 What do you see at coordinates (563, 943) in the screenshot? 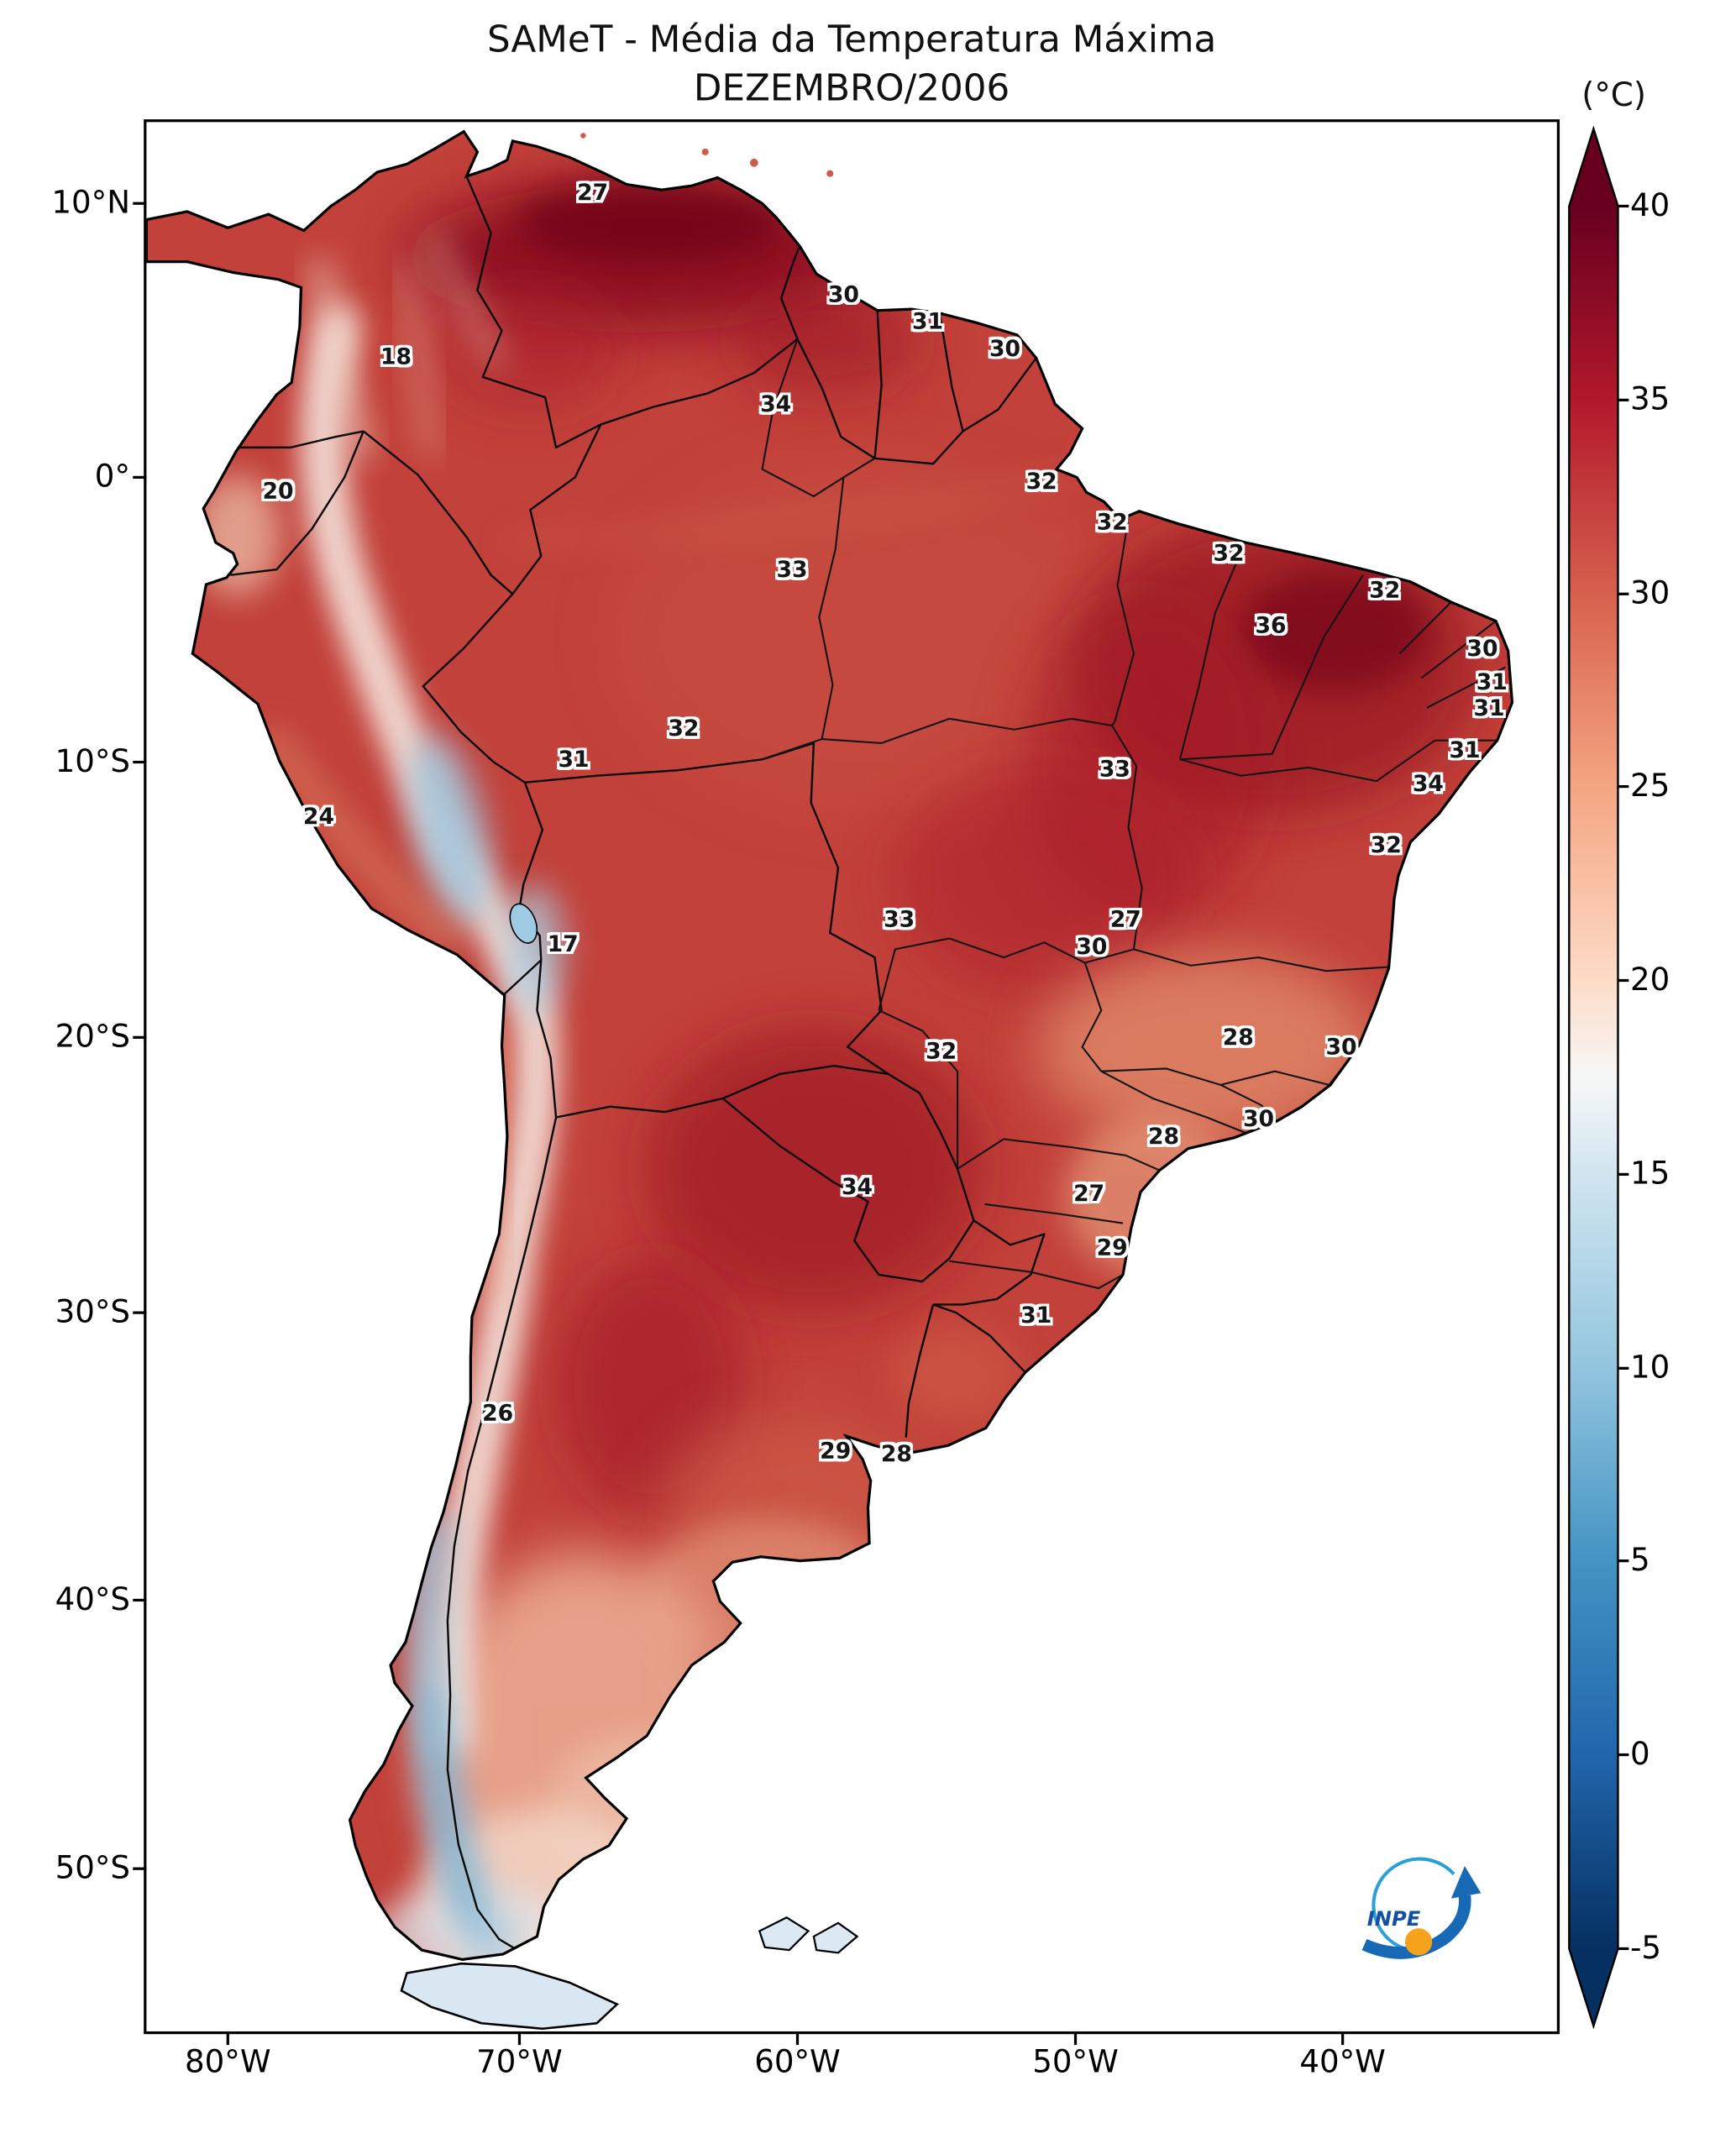
I see `temp-label: 17` at bounding box center [563, 943].